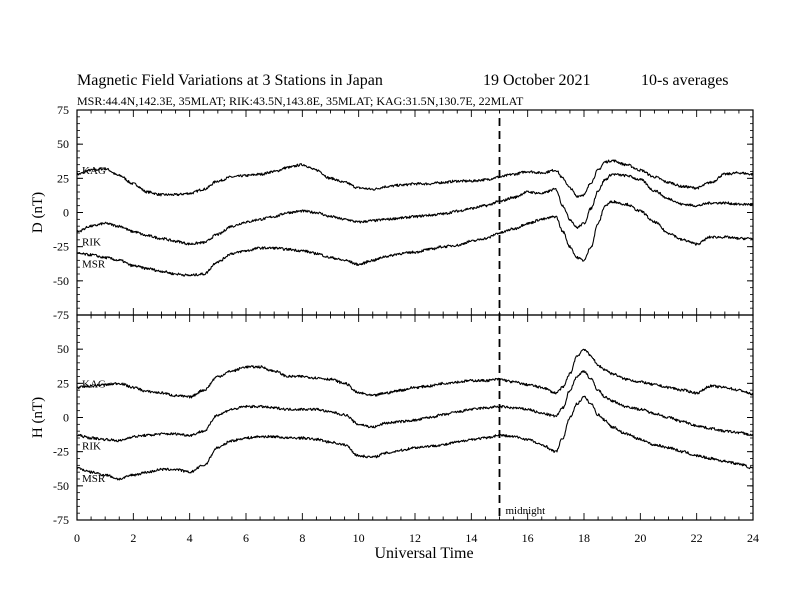 The height and width of the screenshot is (612, 792). I want to click on x-tick-label: 20, so click(640, 538).